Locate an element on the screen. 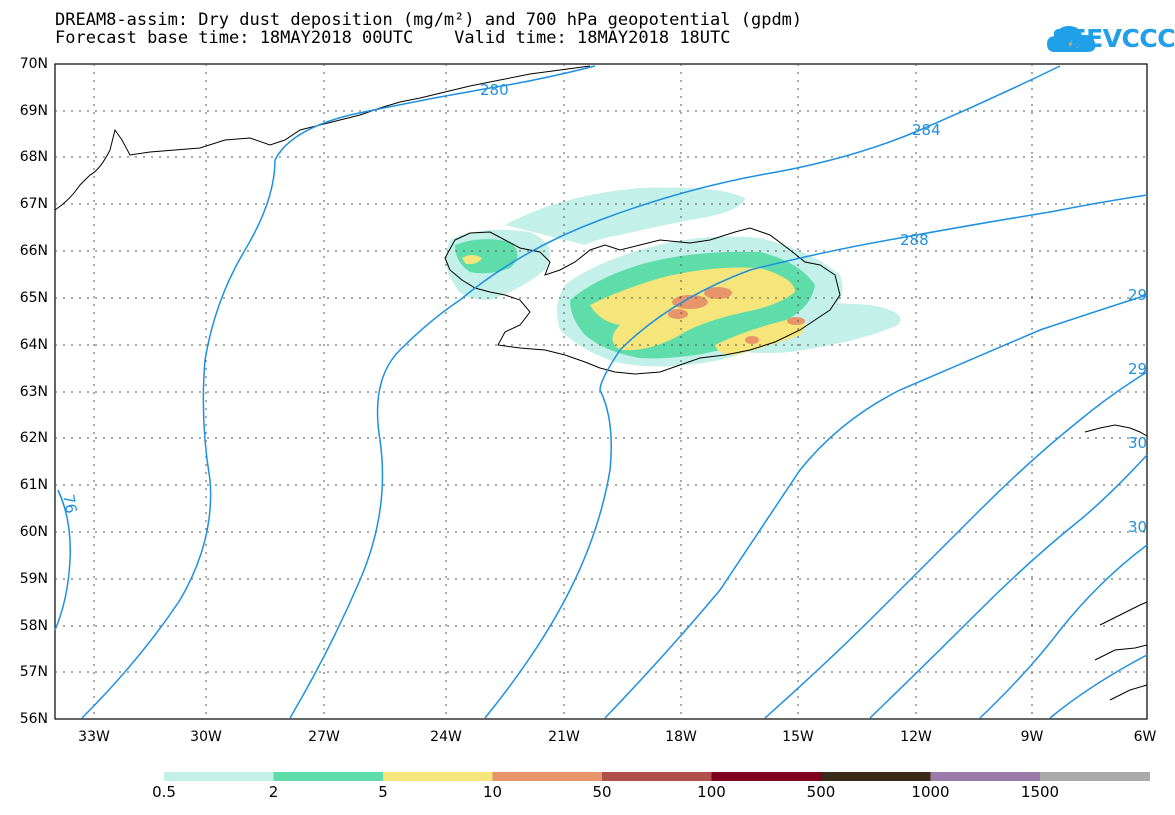 This screenshot has height=815, width=1175. latitude-label: 59N is located at coordinates (33, 579).